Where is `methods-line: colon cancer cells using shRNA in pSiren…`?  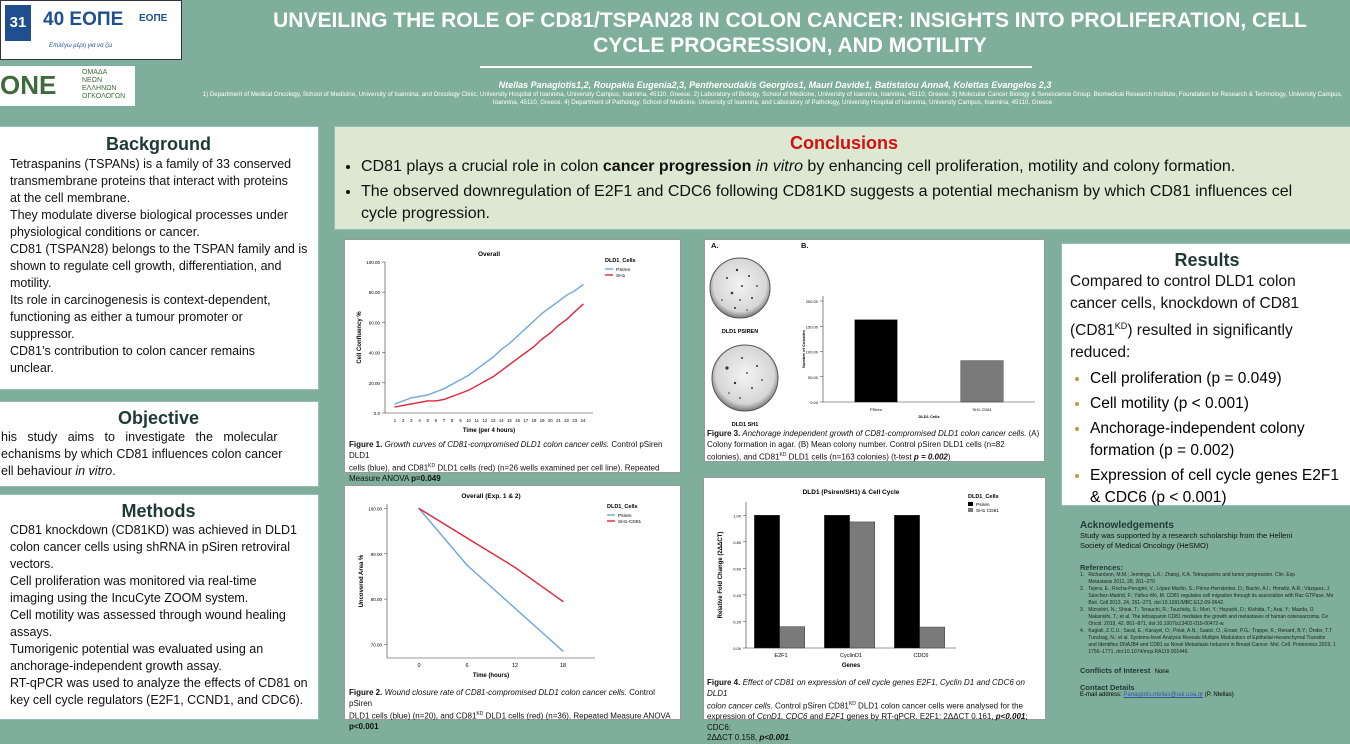 methods-line: colon cancer cells using shRNA in pSiren… is located at coordinates (150, 547).